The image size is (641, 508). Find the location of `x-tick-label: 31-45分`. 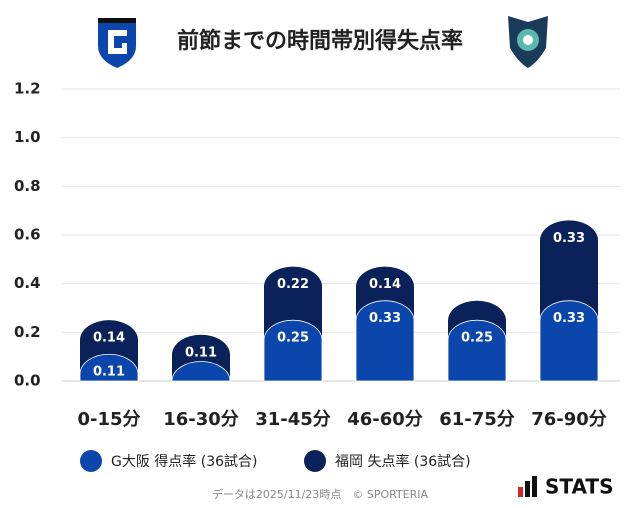

x-tick-label: 31-45分 is located at coordinates (293, 419).